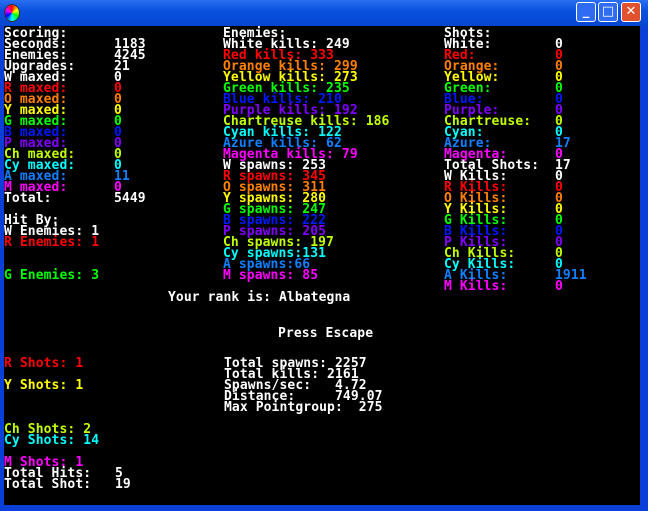  What do you see at coordinates (503, 154) in the screenshot?
I see `shots-line: Magenta: 0` at bounding box center [503, 154].